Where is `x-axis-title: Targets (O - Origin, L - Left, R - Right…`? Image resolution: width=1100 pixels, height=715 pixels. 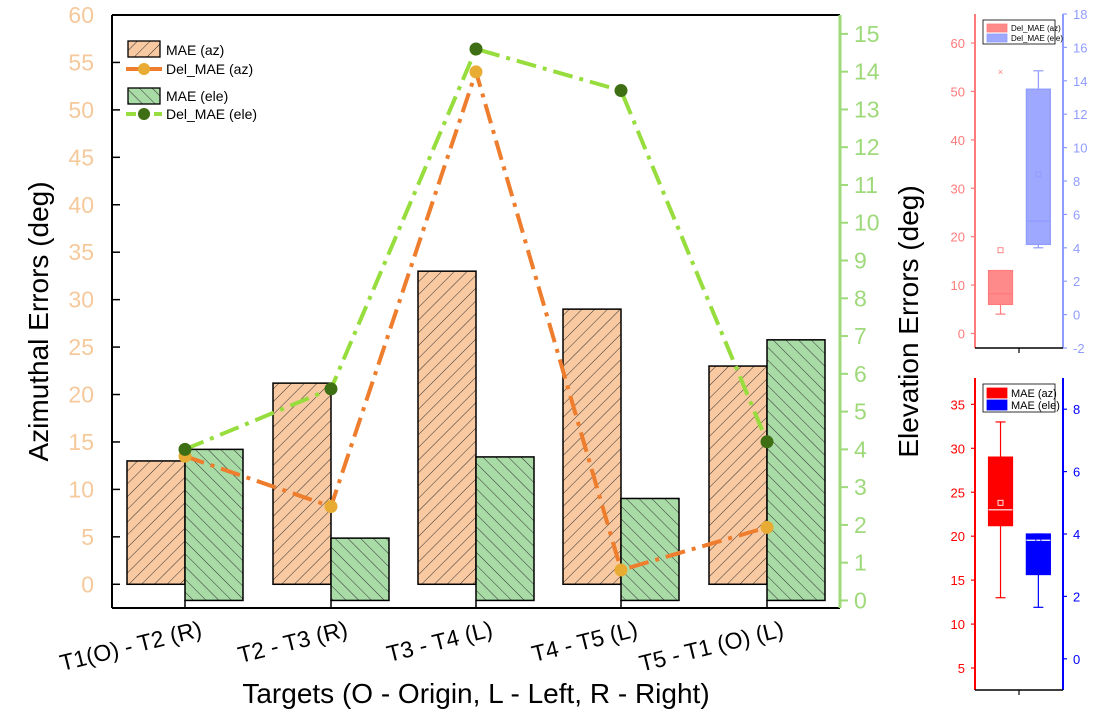 x-axis-title: Targets (O - Origin, L - Left, R - Right… is located at coordinates (475, 693).